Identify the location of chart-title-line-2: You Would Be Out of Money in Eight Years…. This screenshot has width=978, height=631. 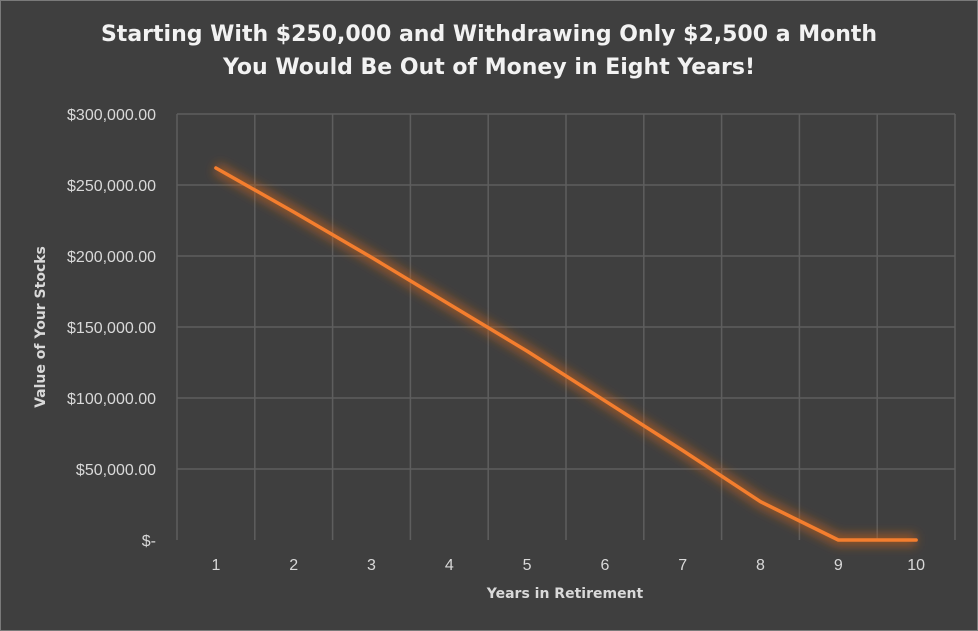
(489, 67).